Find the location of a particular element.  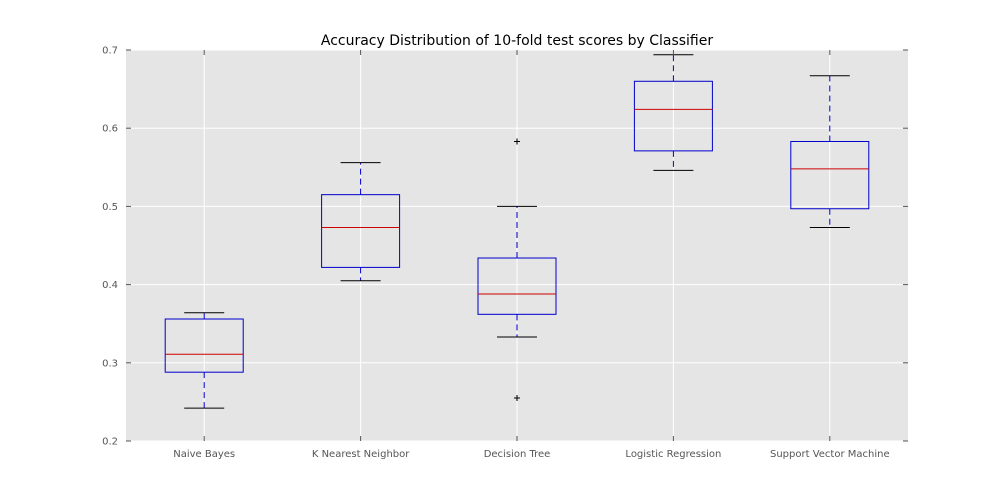

x-tick-label: Decision Tree is located at coordinates (517, 454).